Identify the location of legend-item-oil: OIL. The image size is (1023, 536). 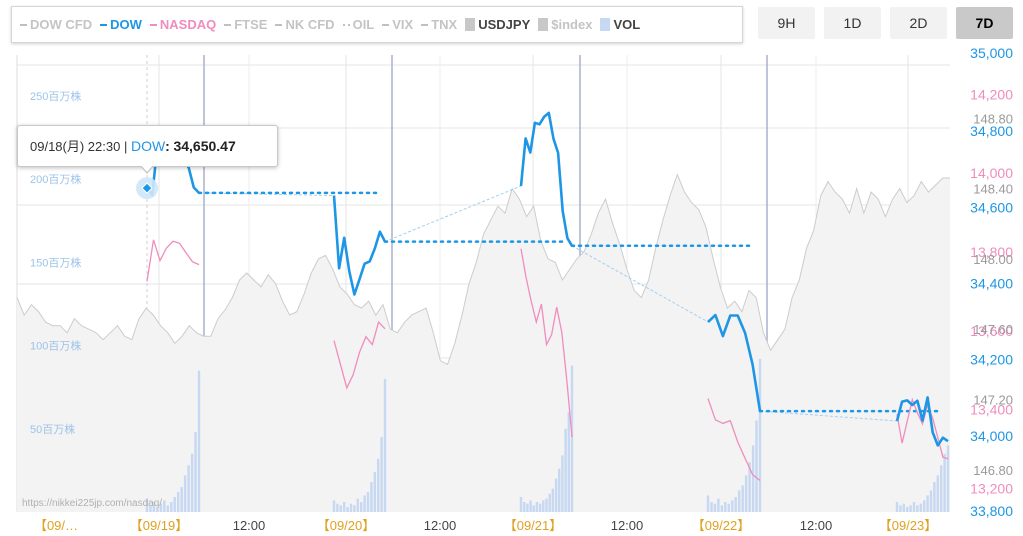
(358, 24).